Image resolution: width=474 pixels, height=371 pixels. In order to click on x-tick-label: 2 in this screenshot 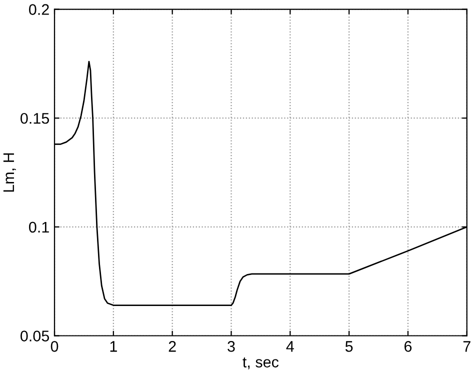, I will do `click(172, 346)`.